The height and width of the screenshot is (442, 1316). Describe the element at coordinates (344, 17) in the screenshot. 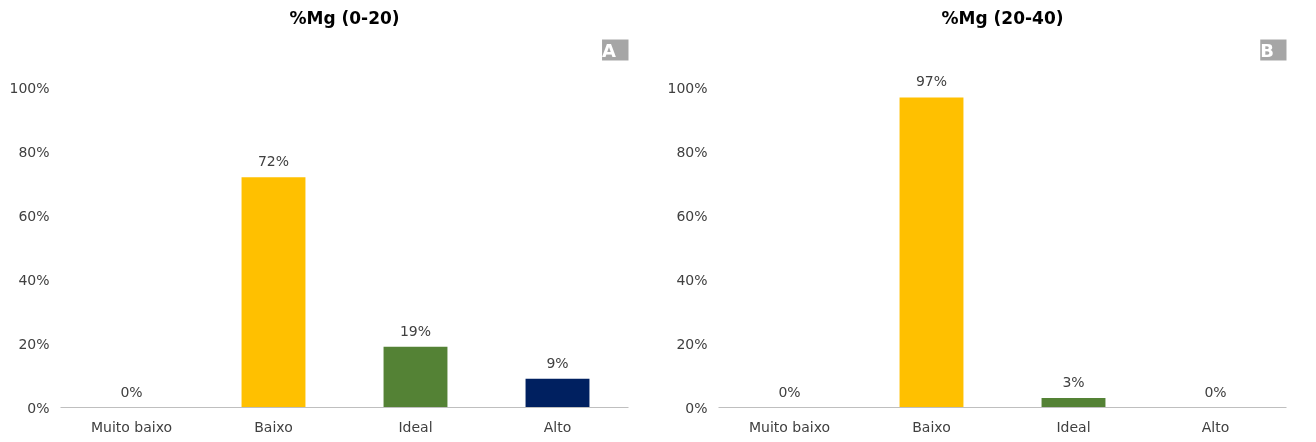

I see `chart-title: %Mg (0-20)` at that location.